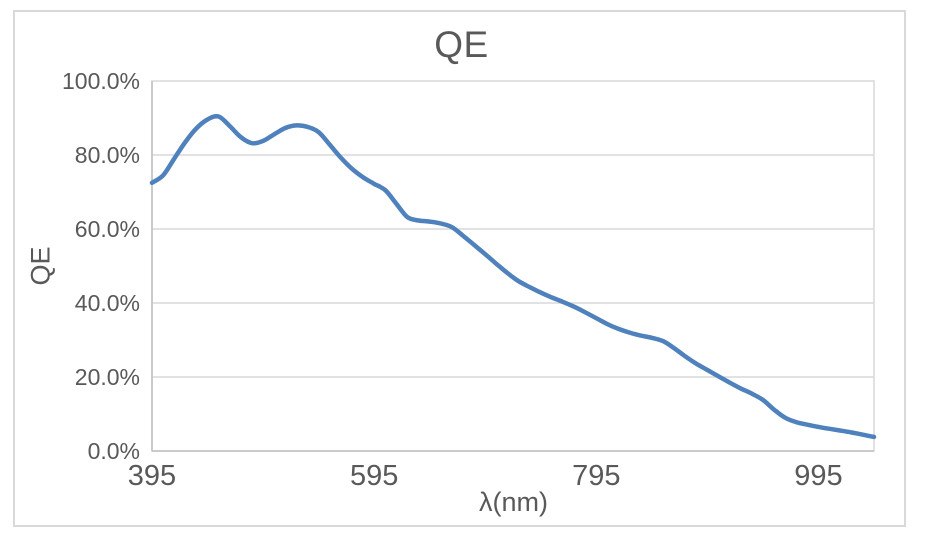  Describe the element at coordinates (818, 476) in the screenshot. I see `x-axis-tick-label: 995` at that location.